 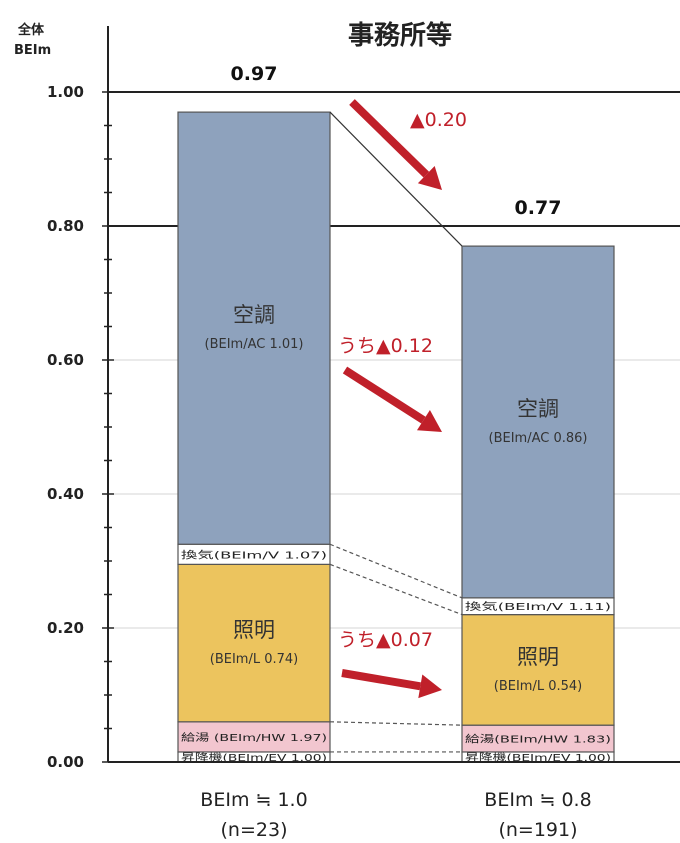 What do you see at coordinates (254, 344) in the screenshot?
I see `segment-sublabel-0-4: (BEIm/AC 1.01)` at bounding box center [254, 344].